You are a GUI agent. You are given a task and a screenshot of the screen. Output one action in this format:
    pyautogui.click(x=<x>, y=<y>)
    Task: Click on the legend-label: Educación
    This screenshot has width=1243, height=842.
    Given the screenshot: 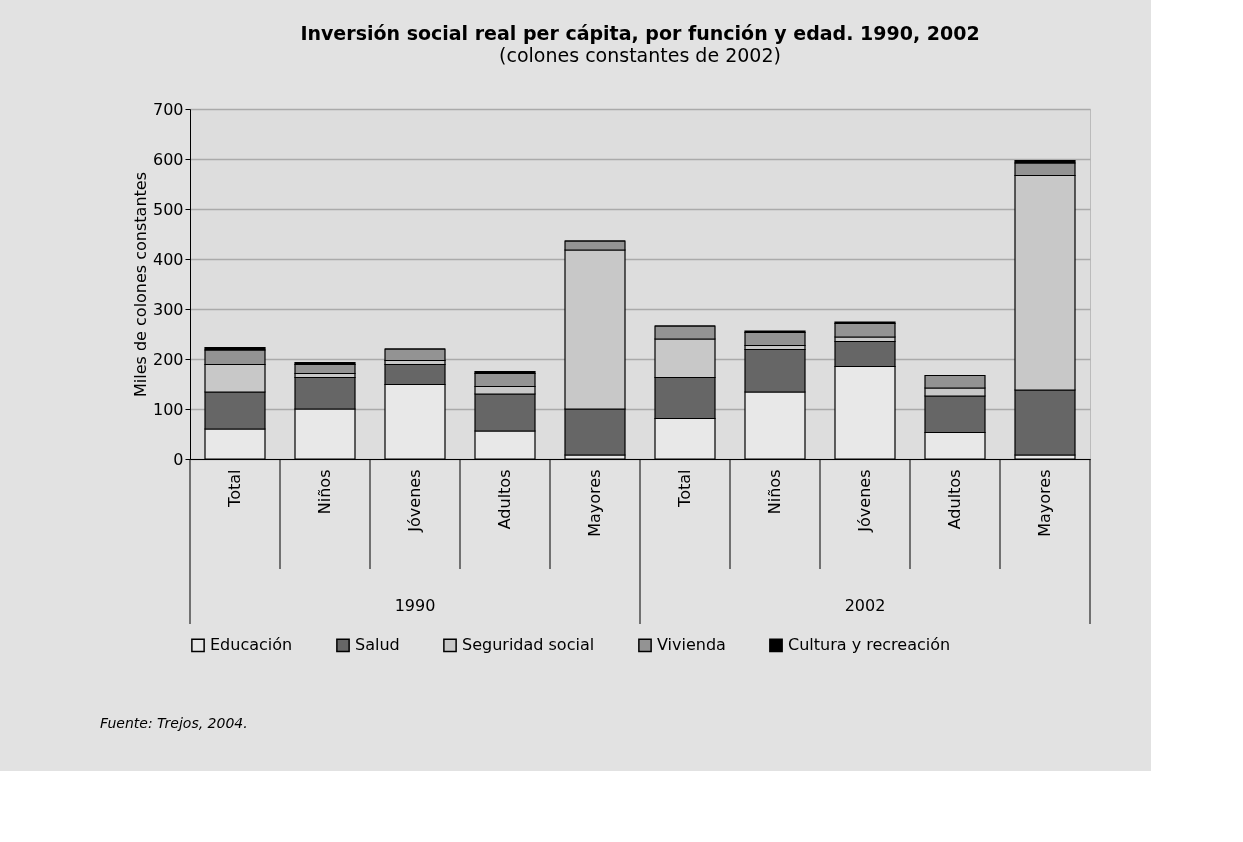 What is the action you would take?
    pyautogui.click(x=251, y=645)
    